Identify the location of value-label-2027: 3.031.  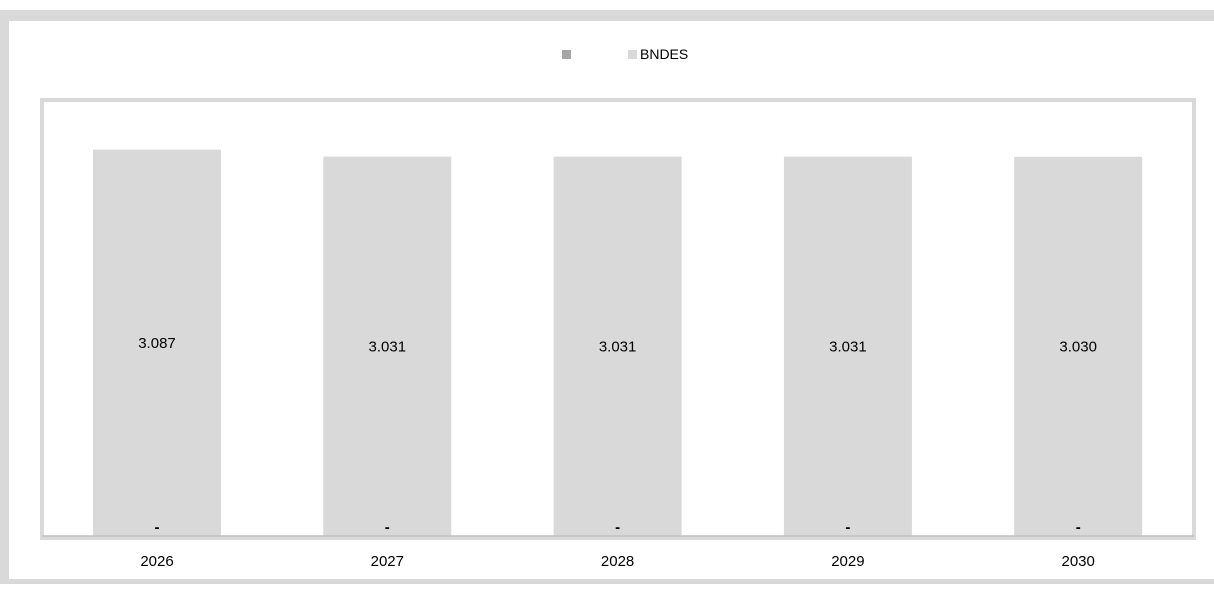
(388, 346).